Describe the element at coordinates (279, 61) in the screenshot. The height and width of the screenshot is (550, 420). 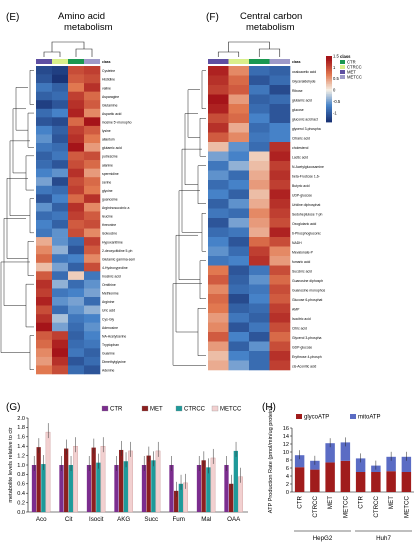
I see `class-bar-cell` at that location.